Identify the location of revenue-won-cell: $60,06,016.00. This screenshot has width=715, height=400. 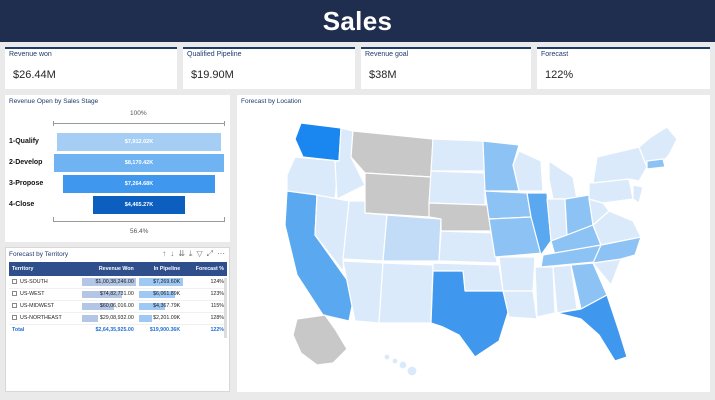
(108, 306).